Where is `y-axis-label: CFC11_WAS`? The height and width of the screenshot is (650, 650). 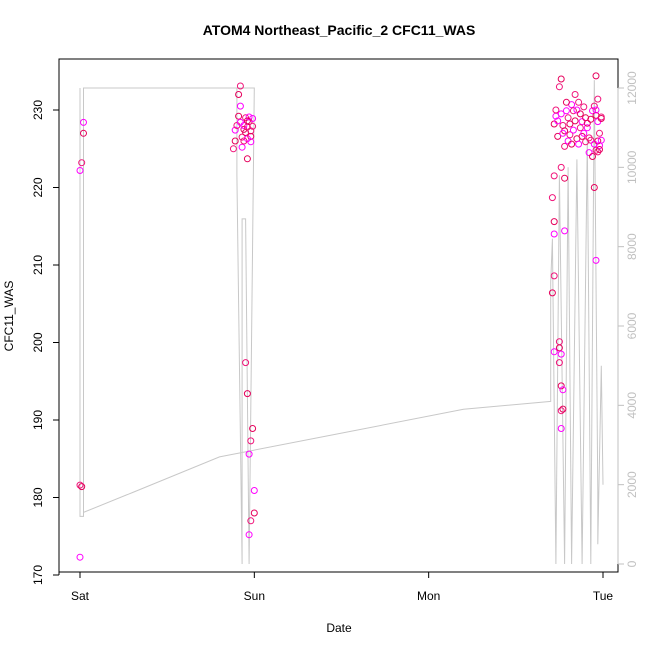 y-axis-label: CFC11_WAS is located at coordinates (9, 316).